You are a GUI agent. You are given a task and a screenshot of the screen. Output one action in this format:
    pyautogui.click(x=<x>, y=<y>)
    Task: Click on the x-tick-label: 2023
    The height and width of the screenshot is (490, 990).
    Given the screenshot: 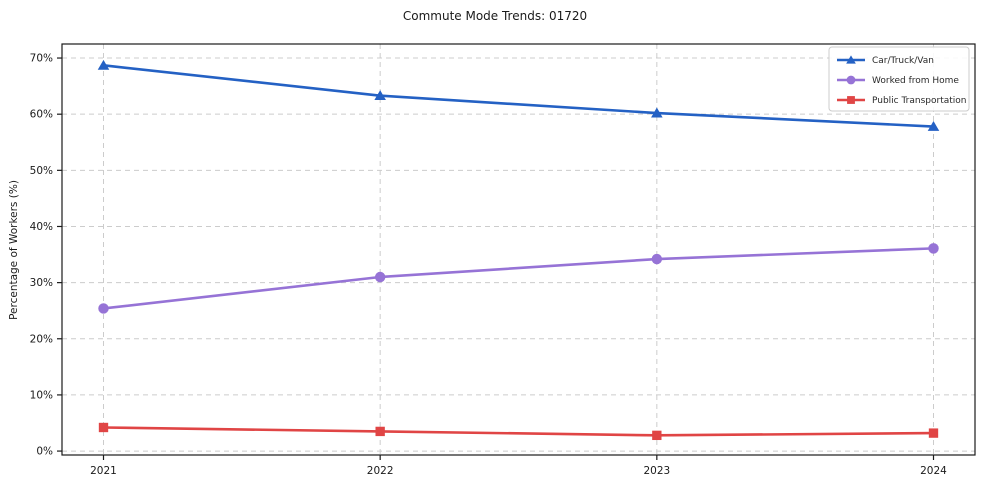 What is the action you would take?
    pyautogui.click(x=656, y=471)
    